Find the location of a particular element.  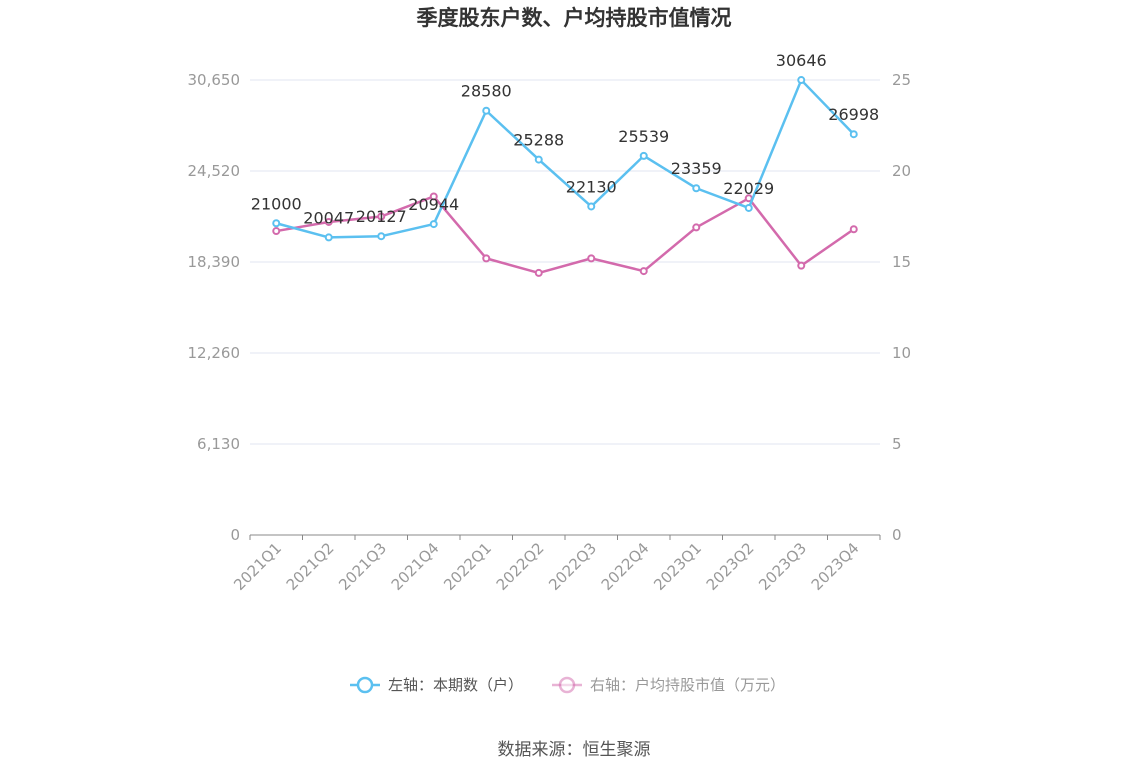

left-axis-tick-label: 30,650 is located at coordinates (214, 80).